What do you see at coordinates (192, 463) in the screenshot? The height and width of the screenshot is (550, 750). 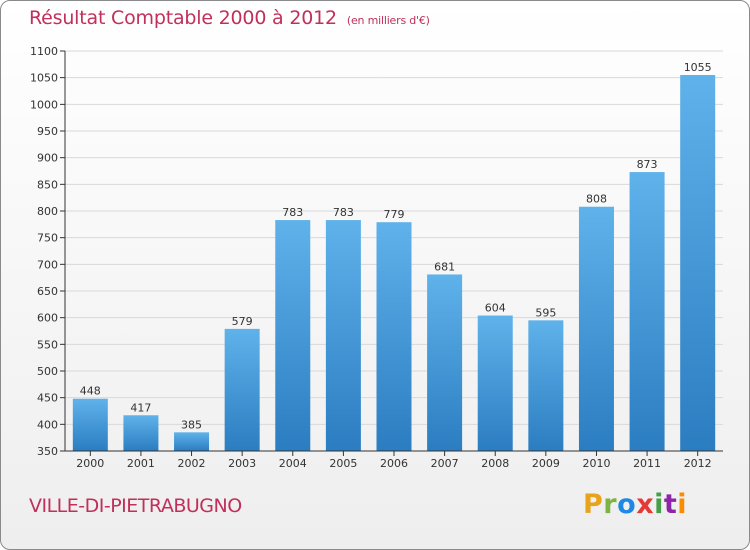 I see `x-tick-label-2002: 2002` at bounding box center [192, 463].